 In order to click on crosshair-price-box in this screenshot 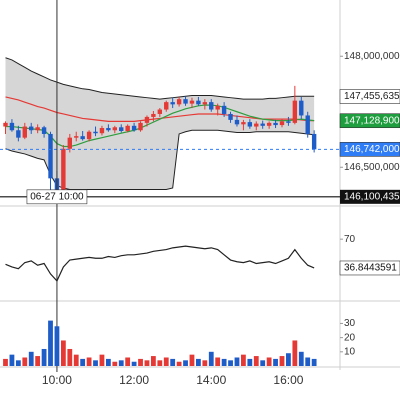, I will do `click(370, 196)`.